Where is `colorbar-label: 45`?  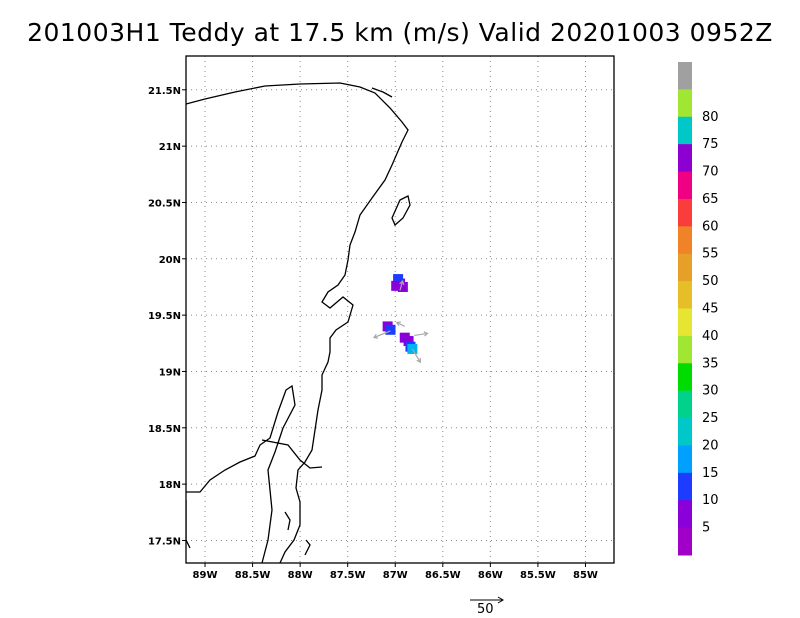
colorbar-label: 45 is located at coordinates (710, 309).